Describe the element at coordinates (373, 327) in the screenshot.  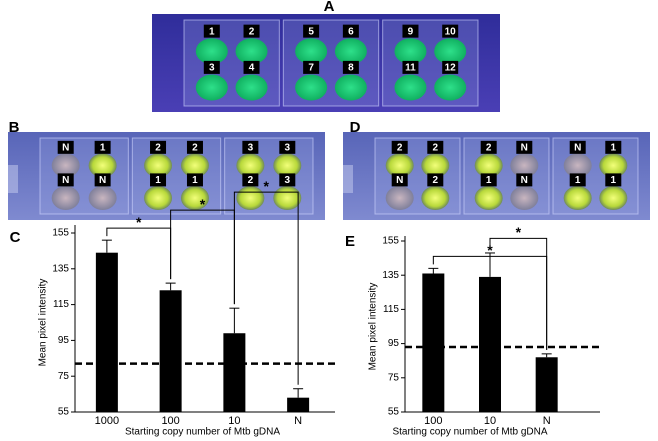
I see `y-axis-label: Mean pixel intensity` at that location.